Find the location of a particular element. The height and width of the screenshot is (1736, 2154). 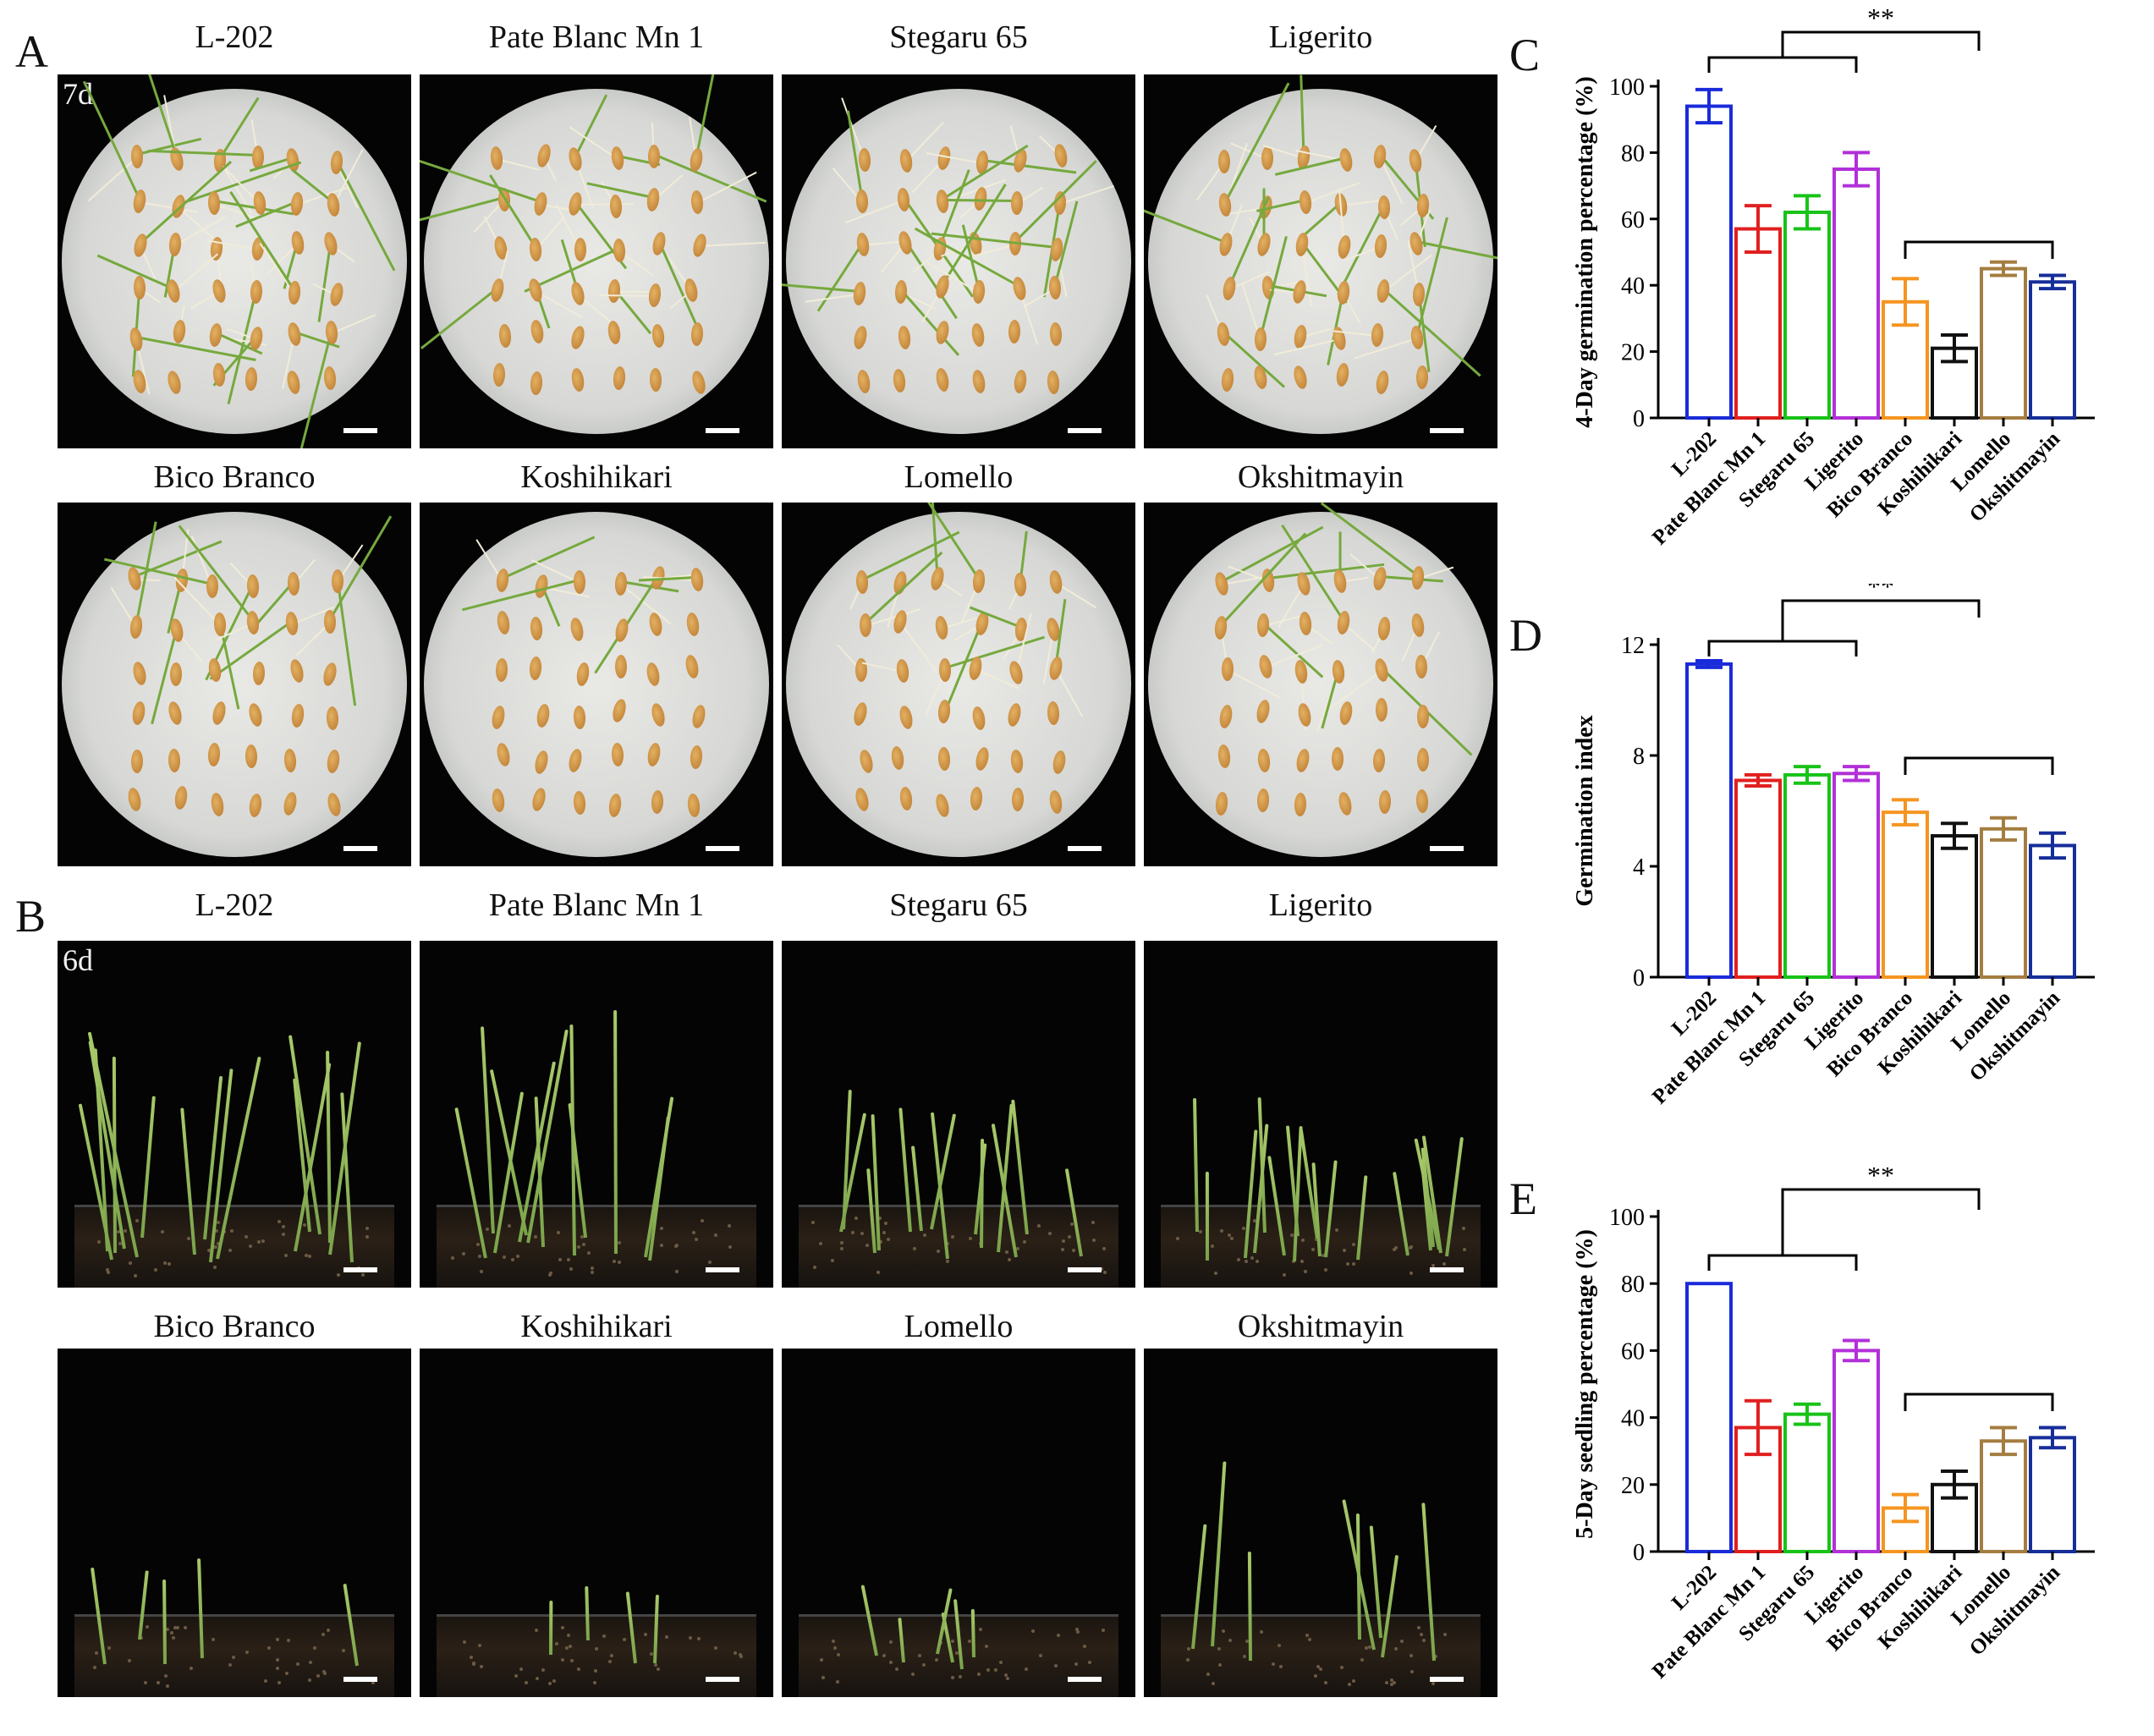

y-tick-label: 60 is located at coordinates (1633, 220).